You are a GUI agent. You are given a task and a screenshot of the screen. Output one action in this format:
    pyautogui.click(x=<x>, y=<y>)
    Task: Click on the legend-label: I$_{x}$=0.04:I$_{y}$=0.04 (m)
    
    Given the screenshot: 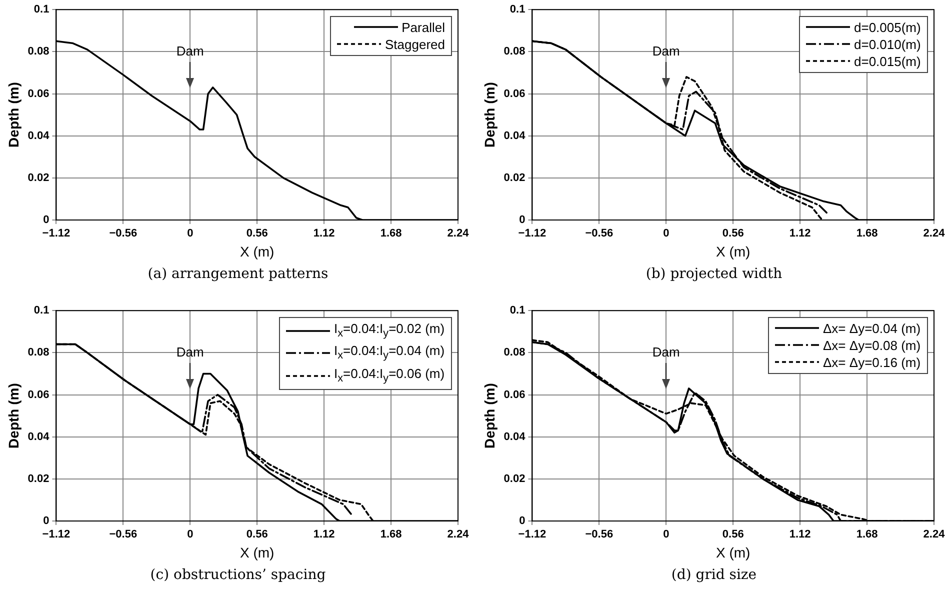 What is the action you would take?
    pyautogui.click(x=389, y=353)
    